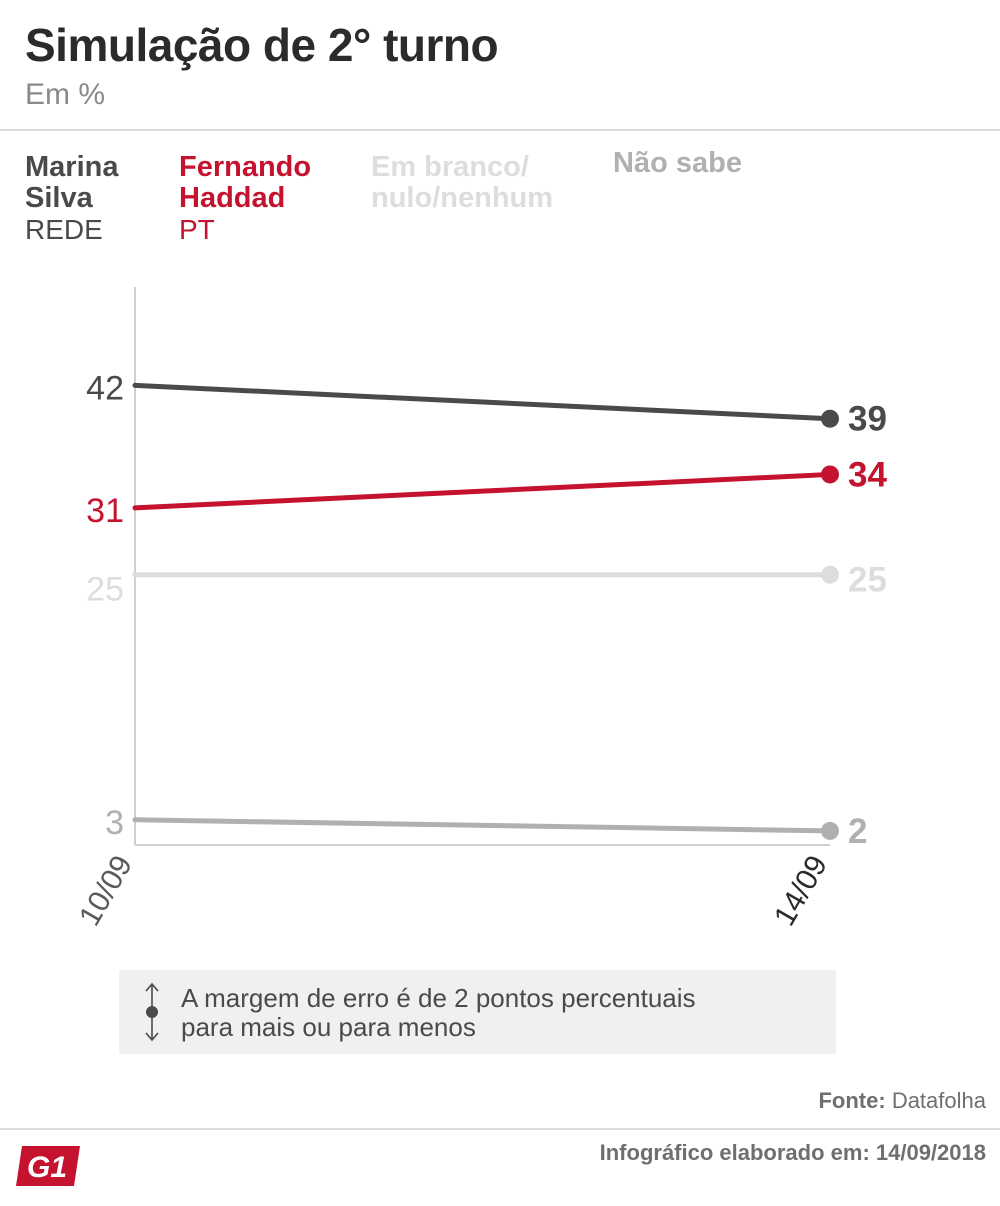  What do you see at coordinates (500, 1129) in the screenshot?
I see `footer-divider` at bounding box center [500, 1129].